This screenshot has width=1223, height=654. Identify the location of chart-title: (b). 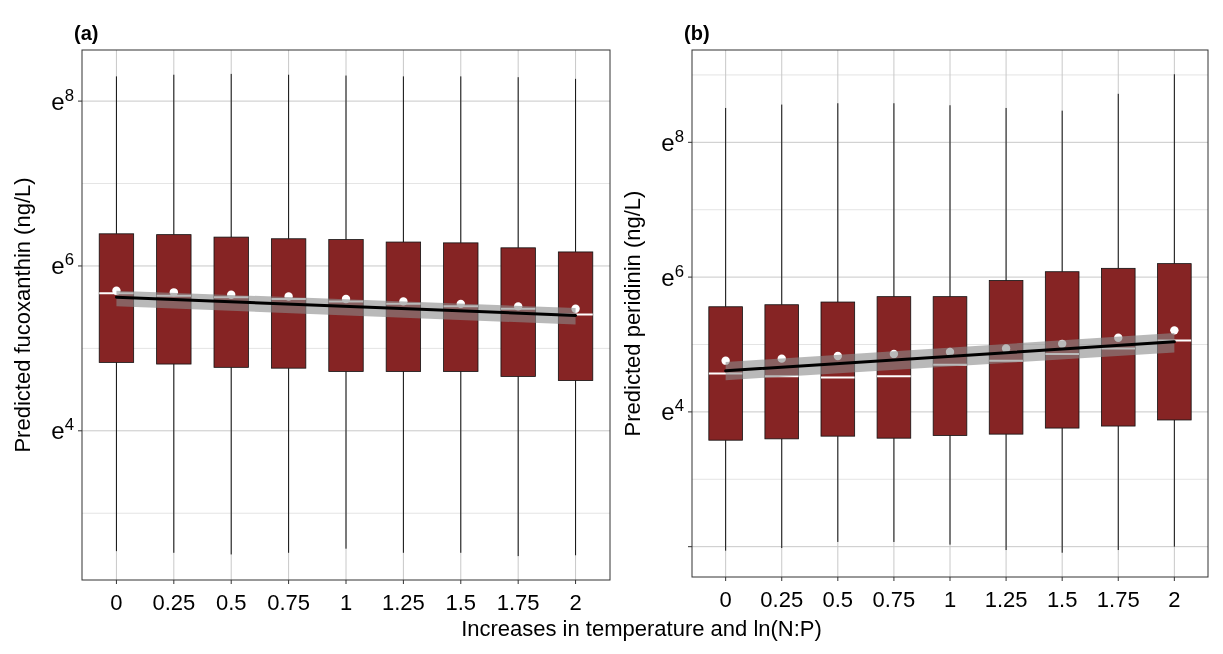
(697, 33).